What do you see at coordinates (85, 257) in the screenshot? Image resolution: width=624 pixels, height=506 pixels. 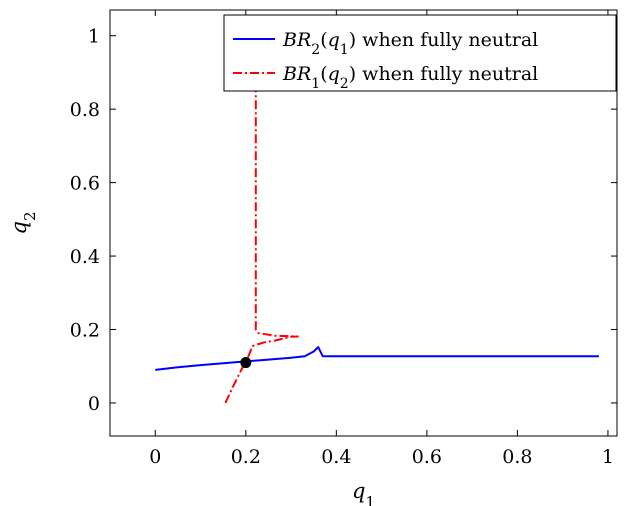 I see `y-tick-label: 0.4` at bounding box center [85, 257].